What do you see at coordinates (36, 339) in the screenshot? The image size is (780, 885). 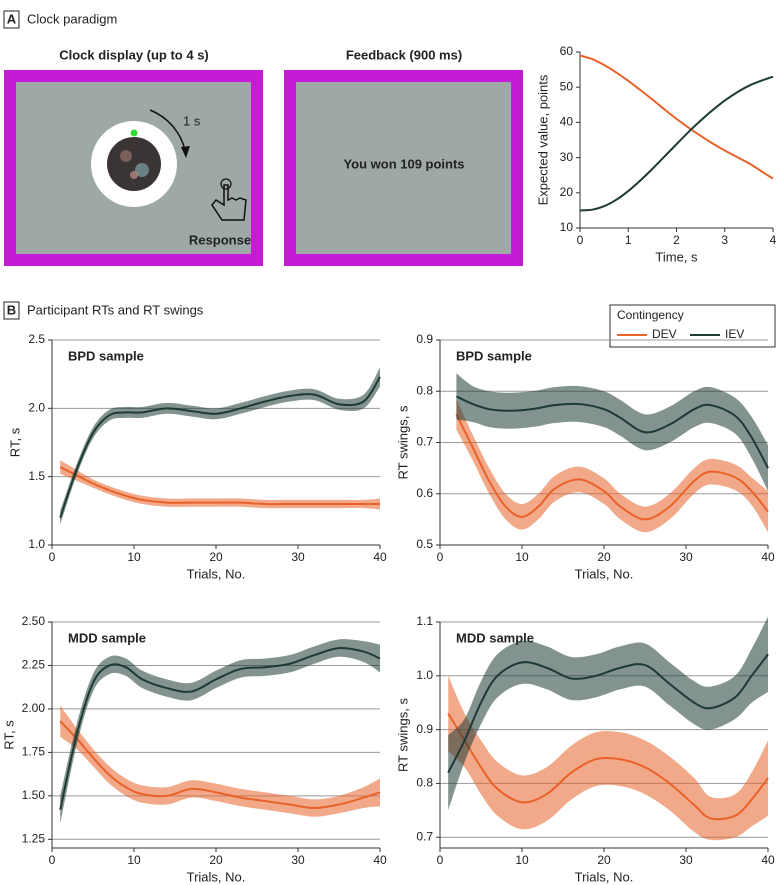 I see `y-tick-label: 2.5` at bounding box center [36, 339].